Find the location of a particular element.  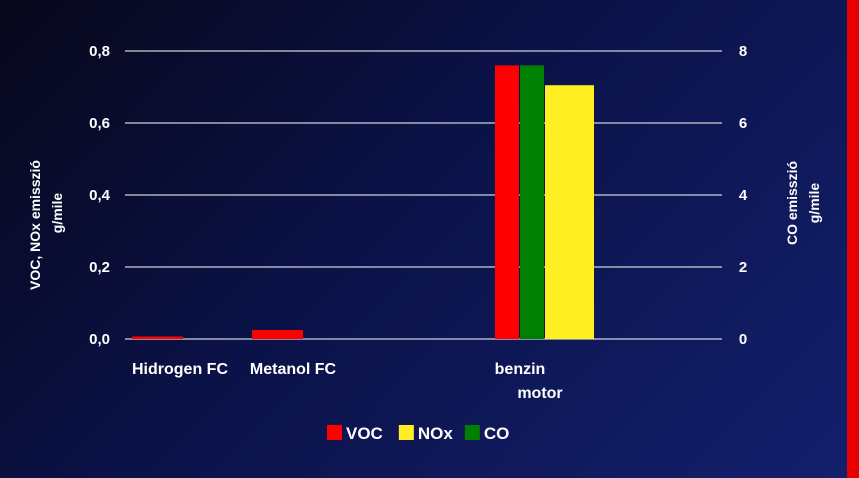

right-axis-title-line: CO emisszió is located at coordinates (792, 203).